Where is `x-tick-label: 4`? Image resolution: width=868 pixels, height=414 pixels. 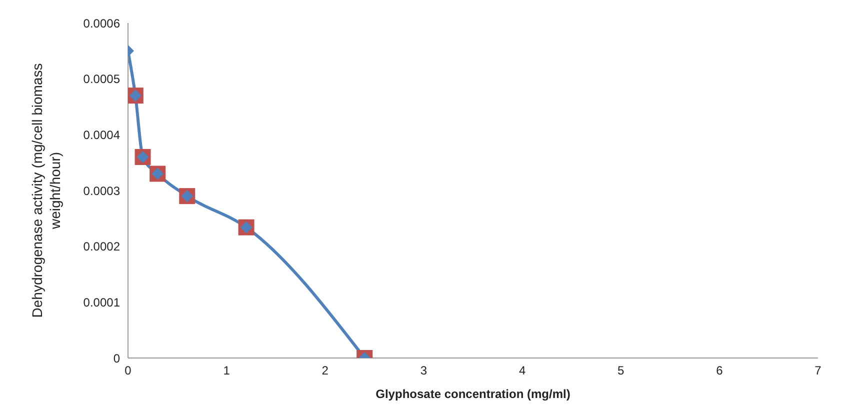
x-tick-label: 4 is located at coordinates (522, 371).